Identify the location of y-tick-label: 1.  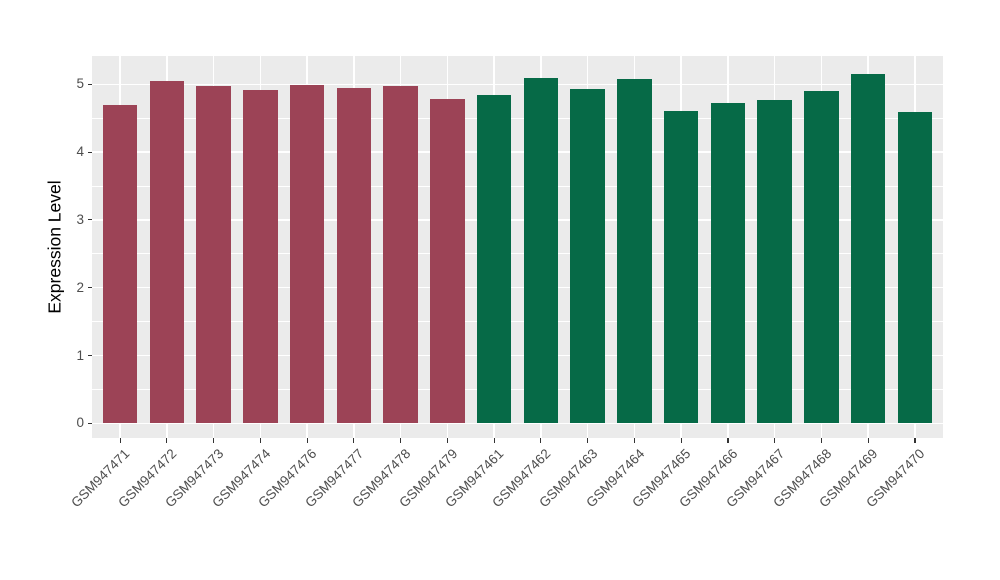
(80, 355).